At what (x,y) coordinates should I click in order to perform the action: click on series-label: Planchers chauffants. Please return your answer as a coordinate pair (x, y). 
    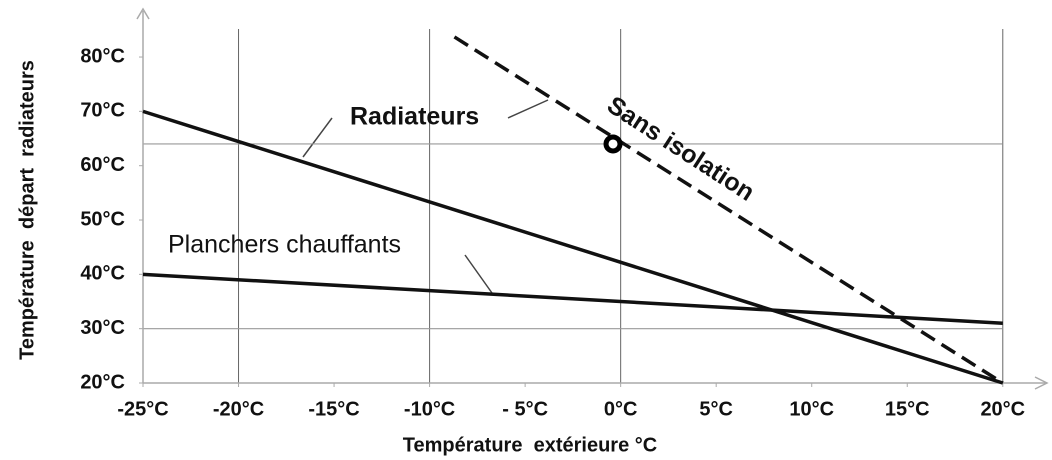
    Looking at the image, I should click on (284, 245).